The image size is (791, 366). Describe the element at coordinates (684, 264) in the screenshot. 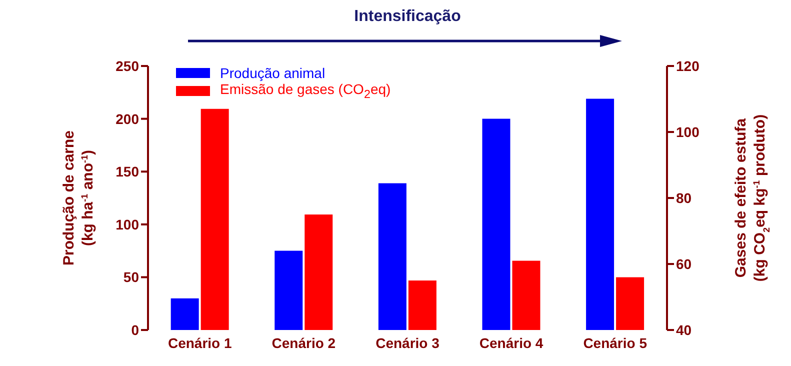

I see `y2-tick-label: 60` at that location.